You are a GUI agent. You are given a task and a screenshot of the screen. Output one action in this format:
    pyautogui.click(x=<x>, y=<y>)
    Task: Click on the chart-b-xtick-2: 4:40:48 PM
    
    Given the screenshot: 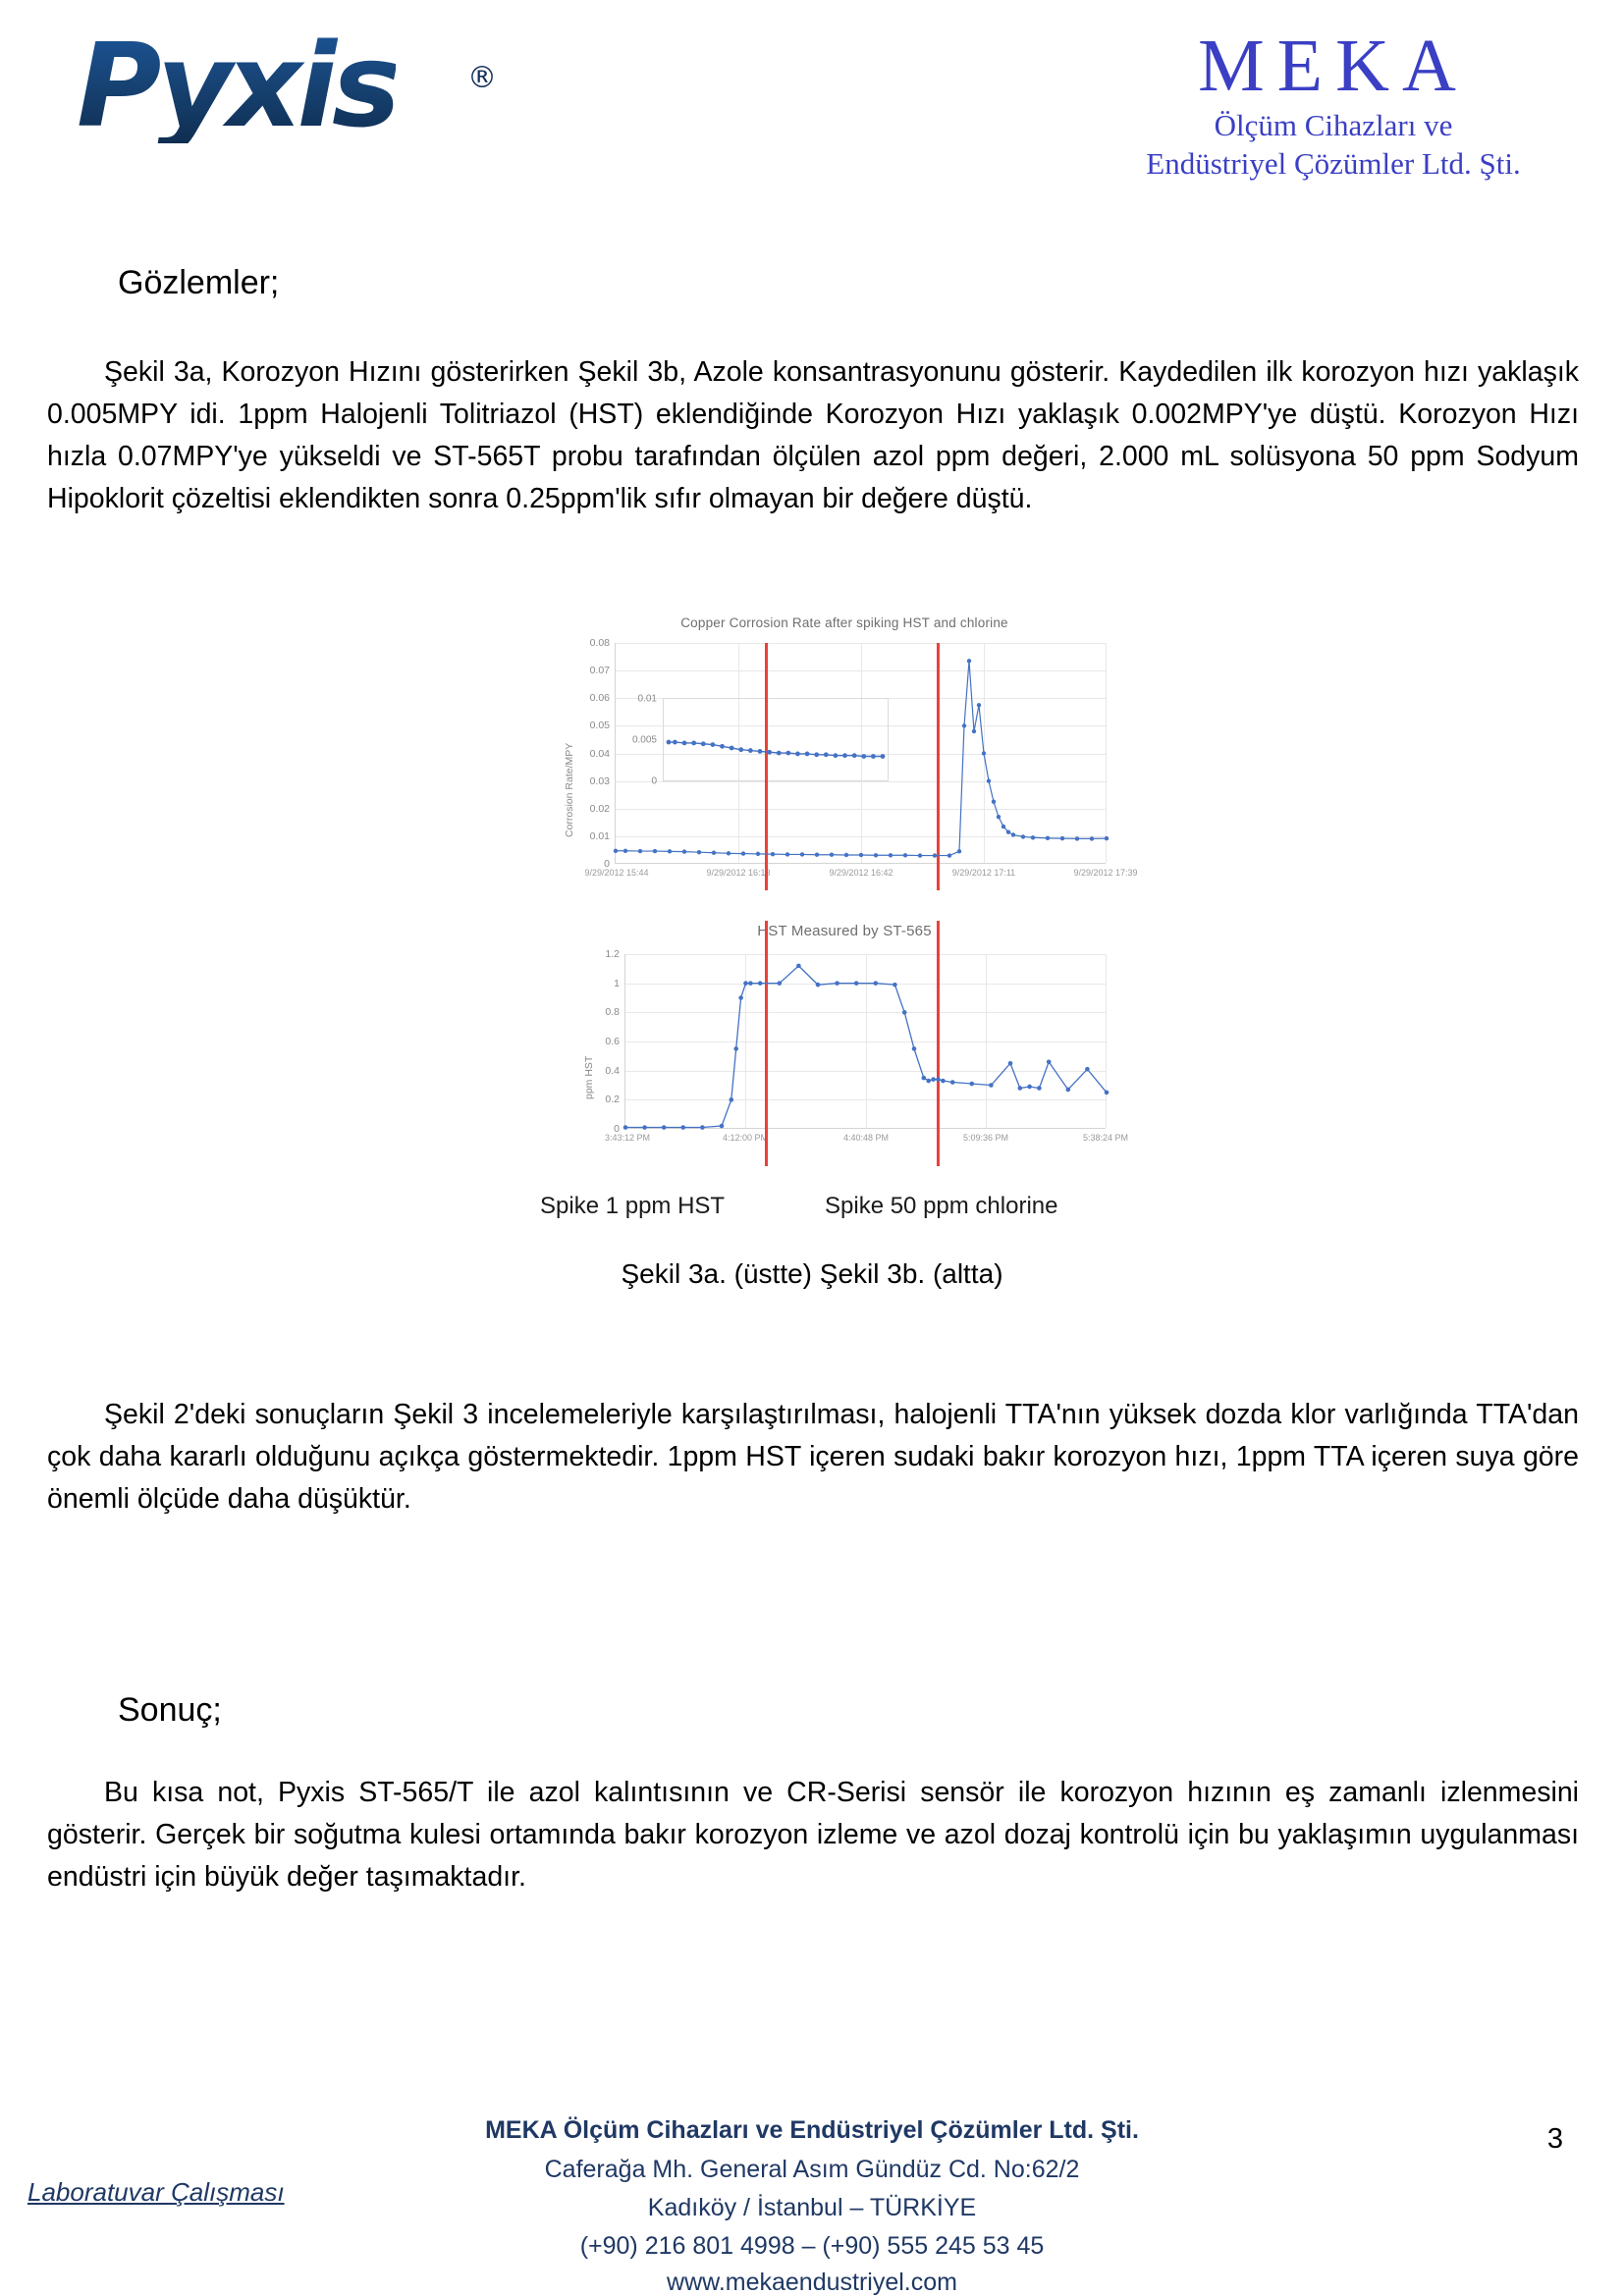 What is the action you would take?
    pyautogui.click(x=866, y=1138)
    